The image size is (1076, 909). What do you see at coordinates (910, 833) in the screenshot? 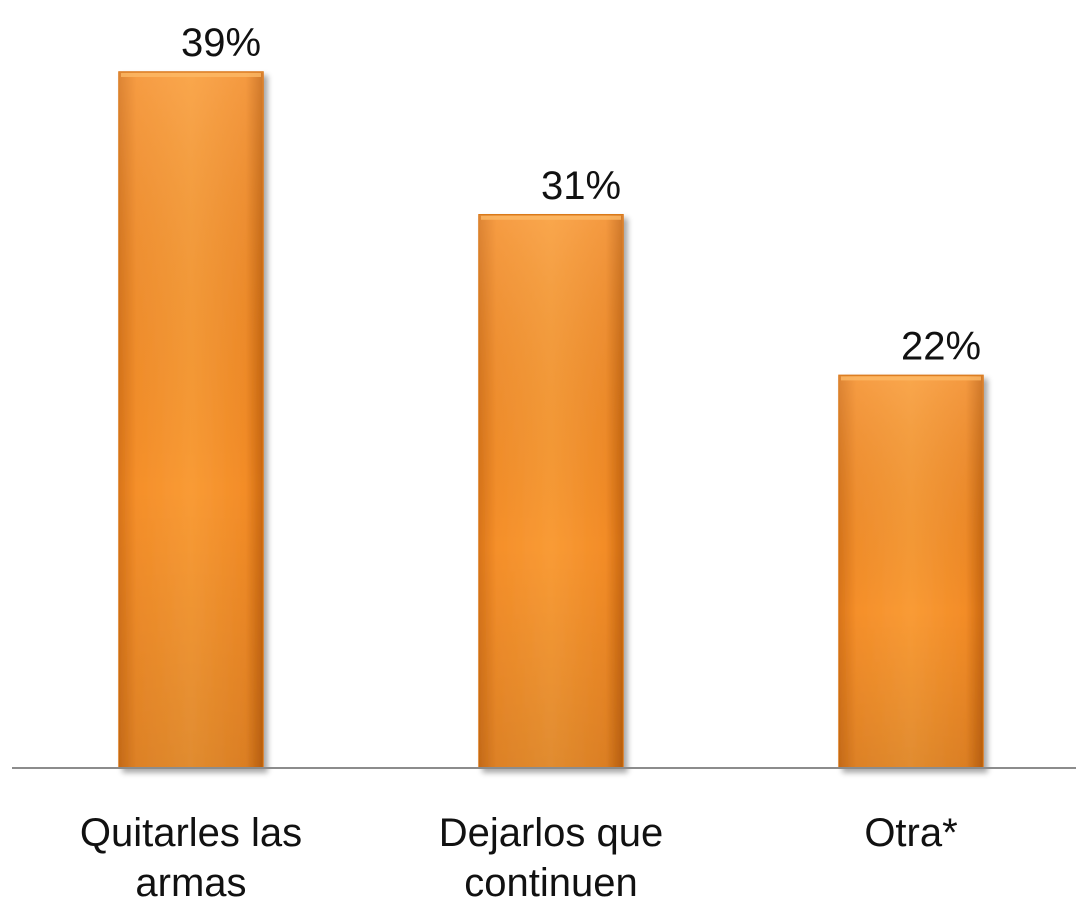
I see `category-tick-label: Otra*` at bounding box center [910, 833].